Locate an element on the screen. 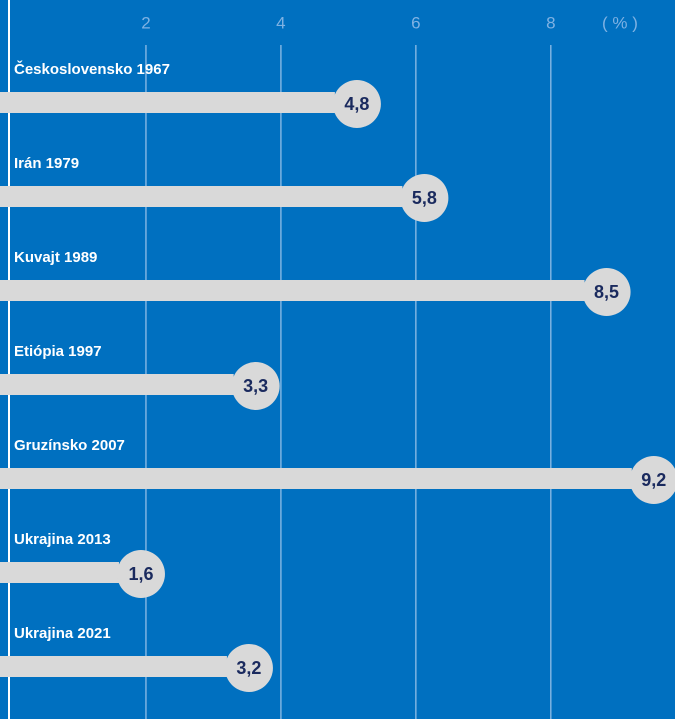 The width and height of the screenshot is (675, 719). value-label: 9,2 is located at coordinates (653, 480).